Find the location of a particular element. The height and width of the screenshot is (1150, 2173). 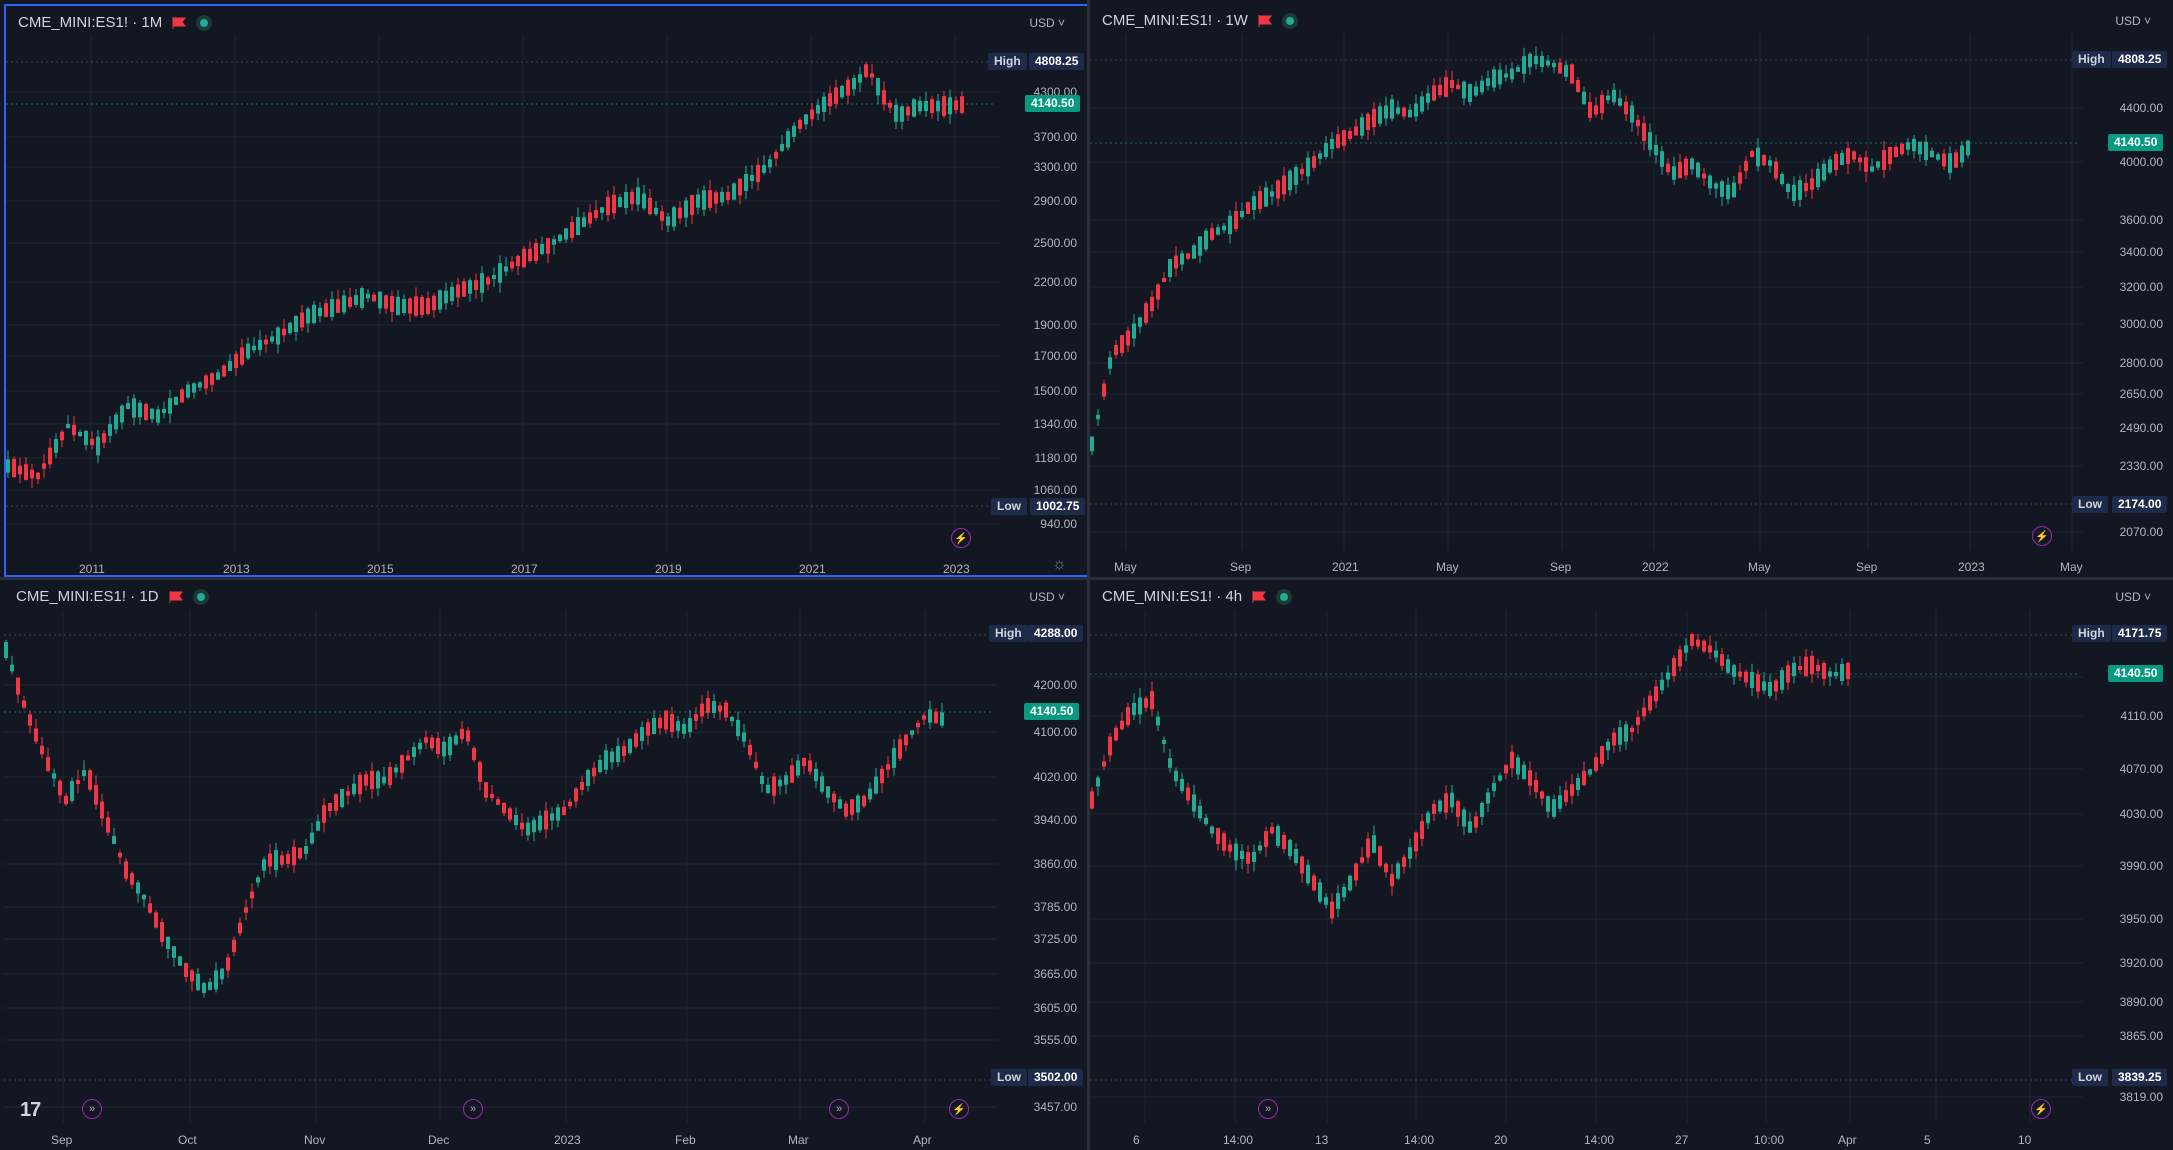

symbol-label: CME_MINI:ES1! · 4h is located at coordinates (1172, 596).